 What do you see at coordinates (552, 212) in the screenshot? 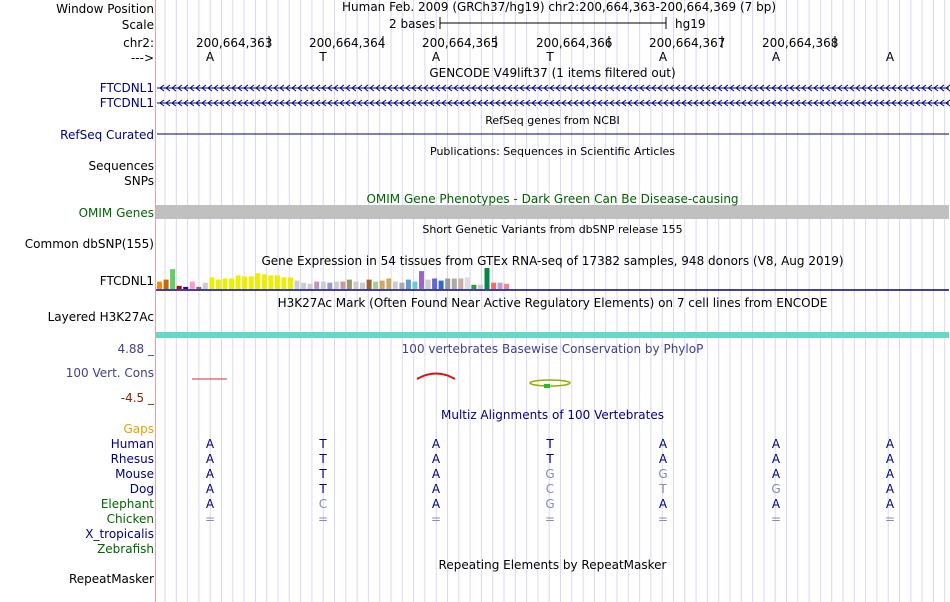
I see `omim-gene-bar` at bounding box center [552, 212].